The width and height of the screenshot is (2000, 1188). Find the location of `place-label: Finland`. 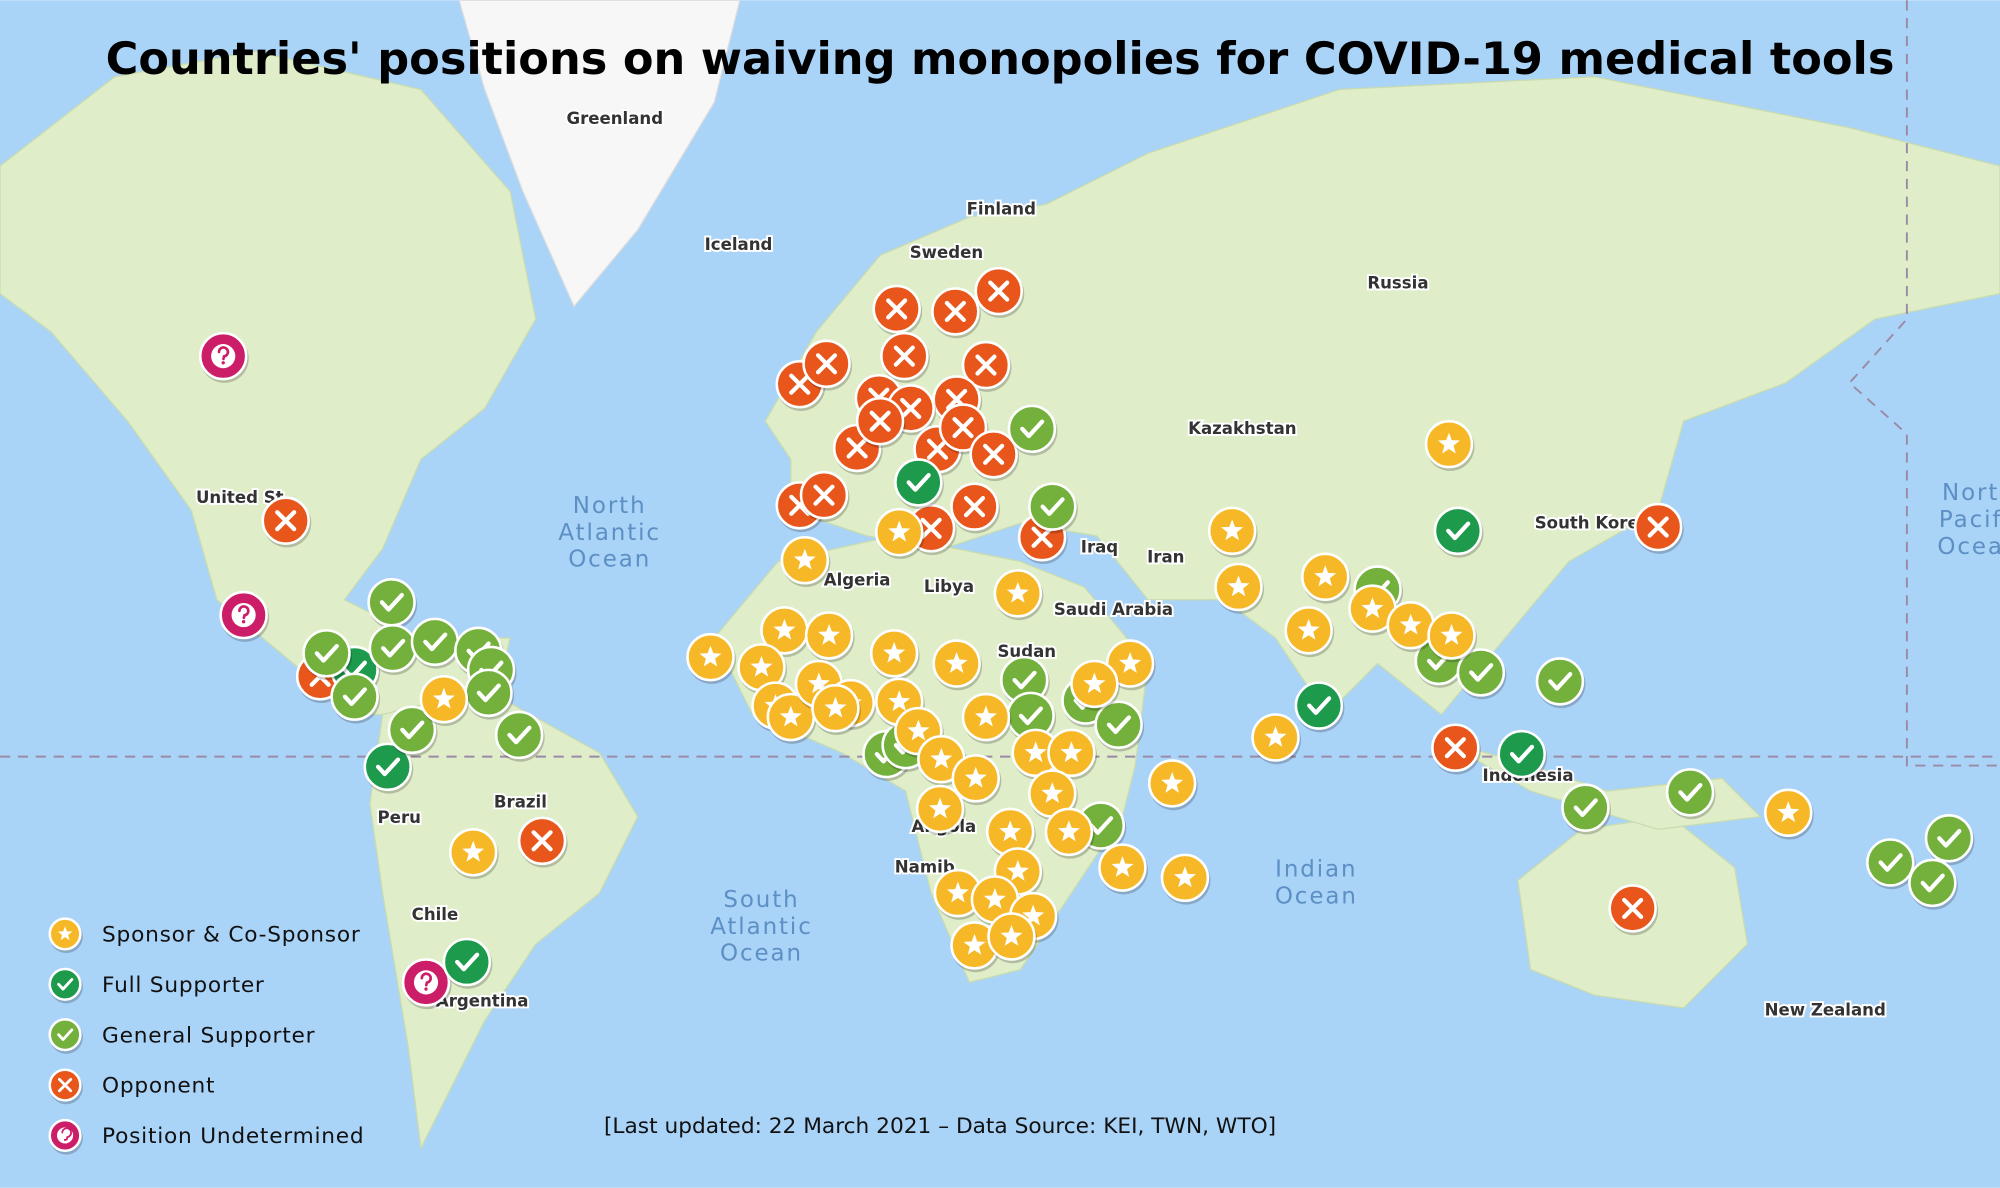

place-label: Finland is located at coordinates (1001, 209).